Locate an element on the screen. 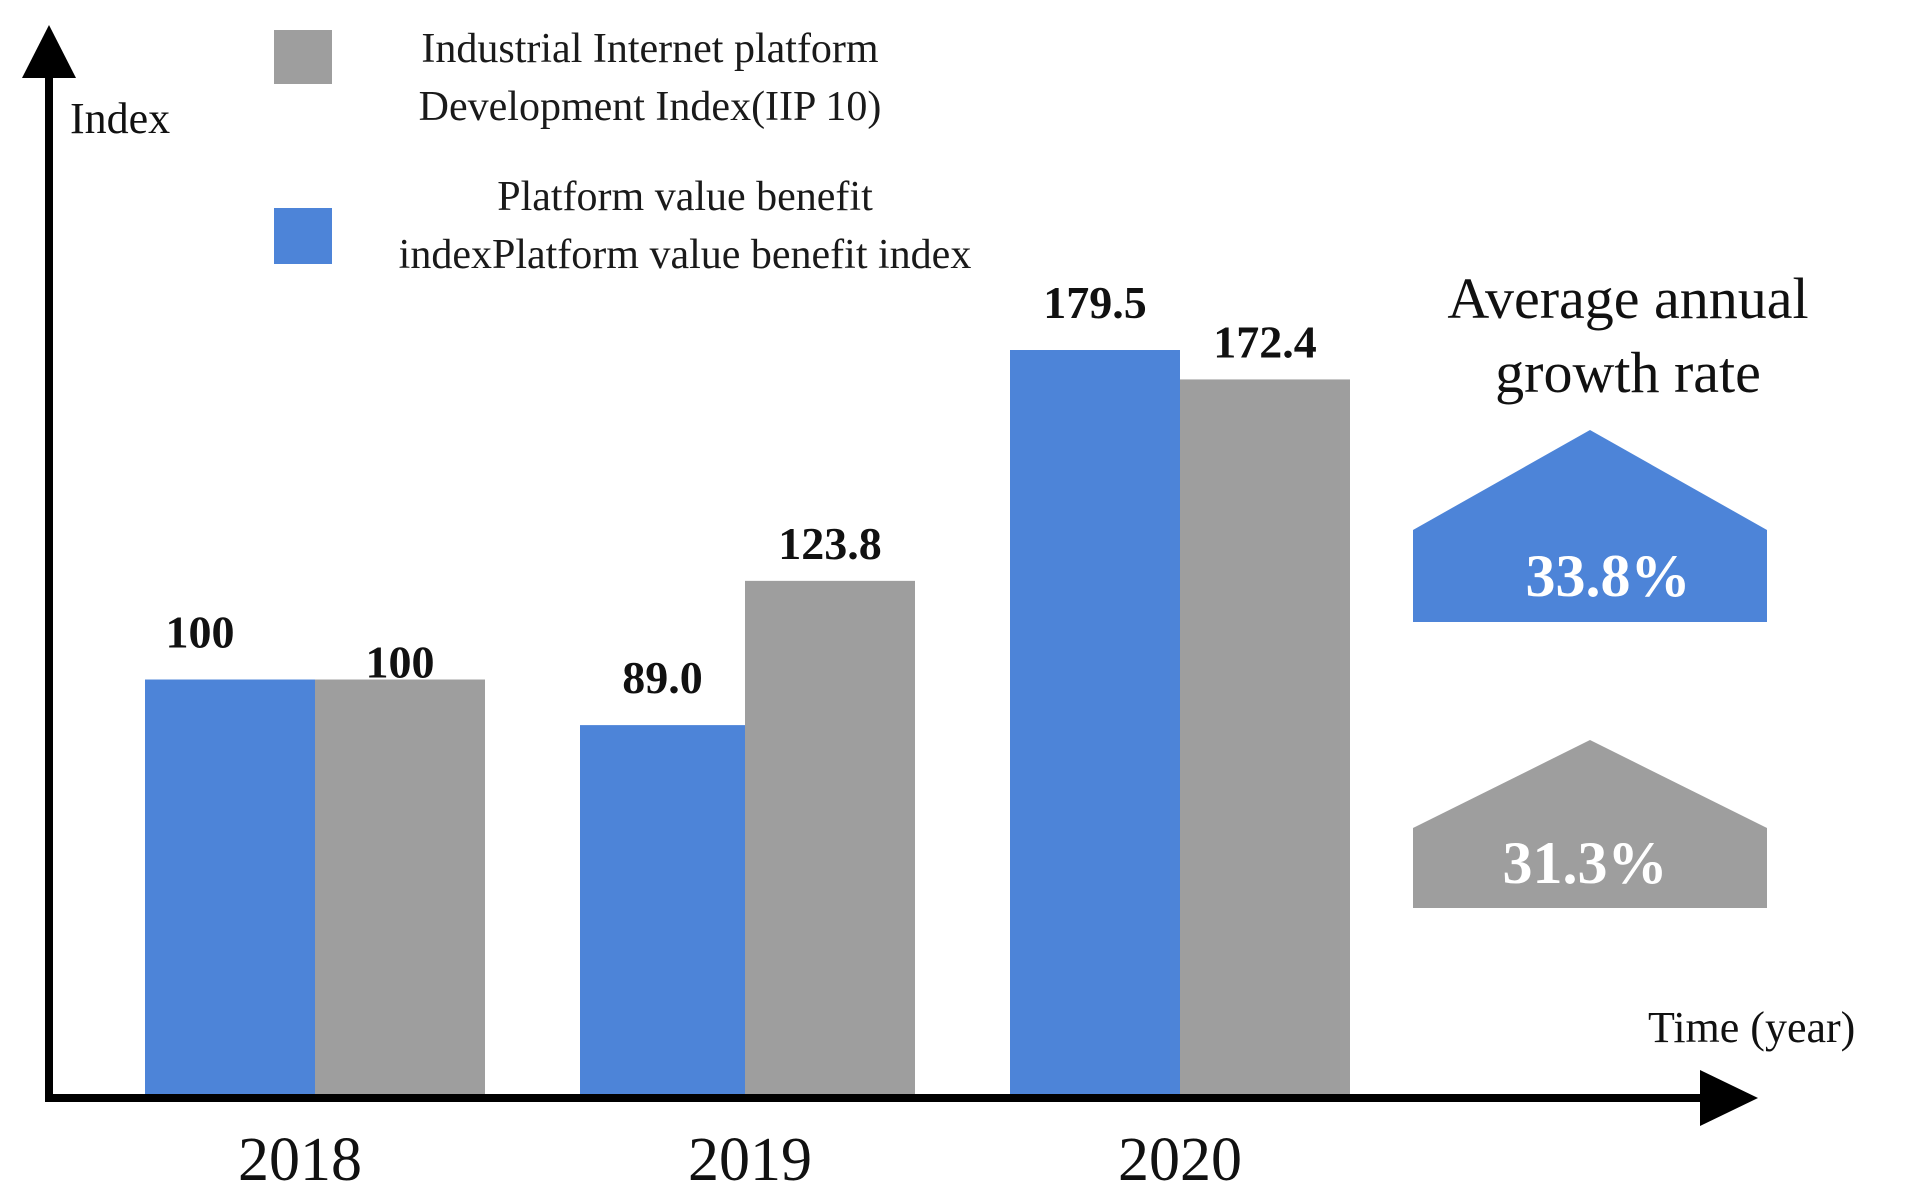 The height and width of the screenshot is (1204, 1906). bar-2020-blue is located at coordinates (1095, 722).